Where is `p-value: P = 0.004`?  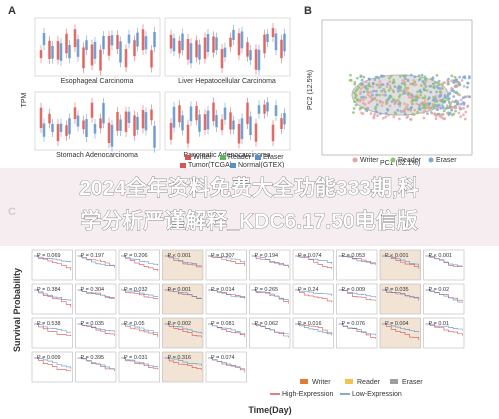
p-value: P = 0.004 is located at coordinates (397, 324).